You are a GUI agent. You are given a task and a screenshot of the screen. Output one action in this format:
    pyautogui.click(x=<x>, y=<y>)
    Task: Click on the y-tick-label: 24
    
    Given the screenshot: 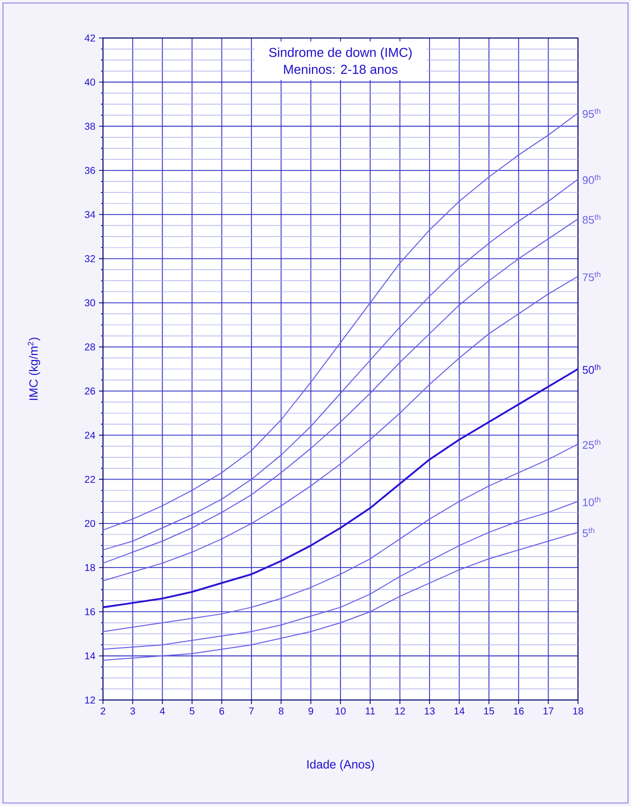 What is the action you would take?
    pyautogui.click(x=90, y=435)
    